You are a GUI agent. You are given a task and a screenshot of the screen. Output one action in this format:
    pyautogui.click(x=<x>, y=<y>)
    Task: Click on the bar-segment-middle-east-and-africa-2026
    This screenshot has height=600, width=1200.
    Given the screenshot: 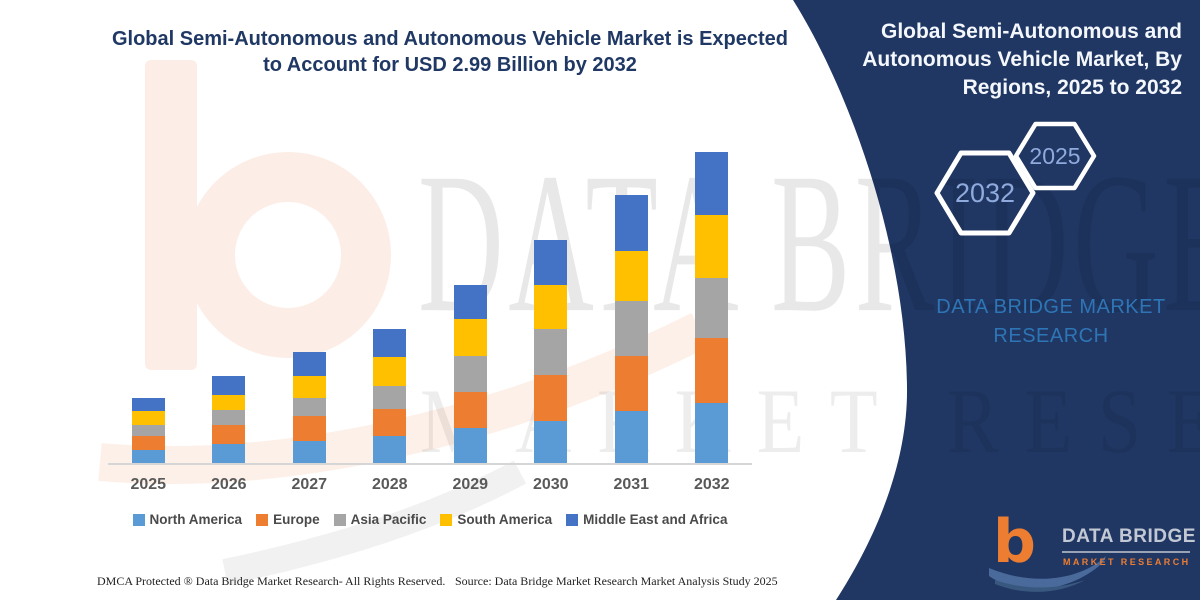 What is the action you would take?
    pyautogui.click(x=229, y=385)
    